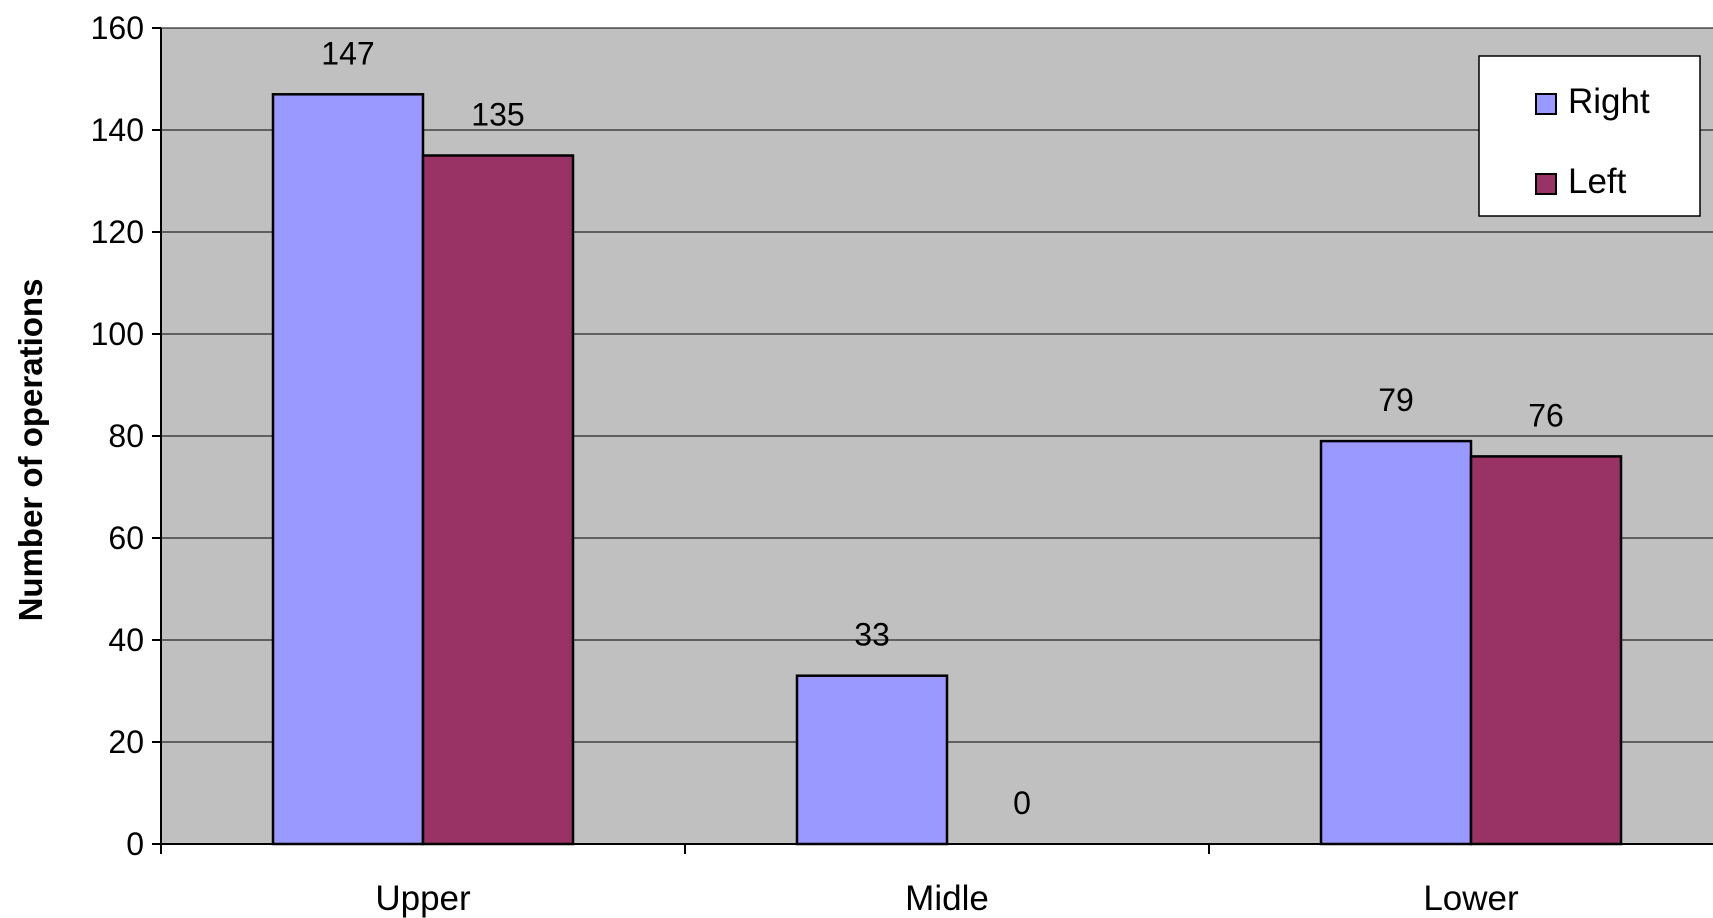 The height and width of the screenshot is (918, 1713). Describe the element at coordinates (1471, 898) in the screenshot. I see `x-tick-label-lower: Lower` at that location.